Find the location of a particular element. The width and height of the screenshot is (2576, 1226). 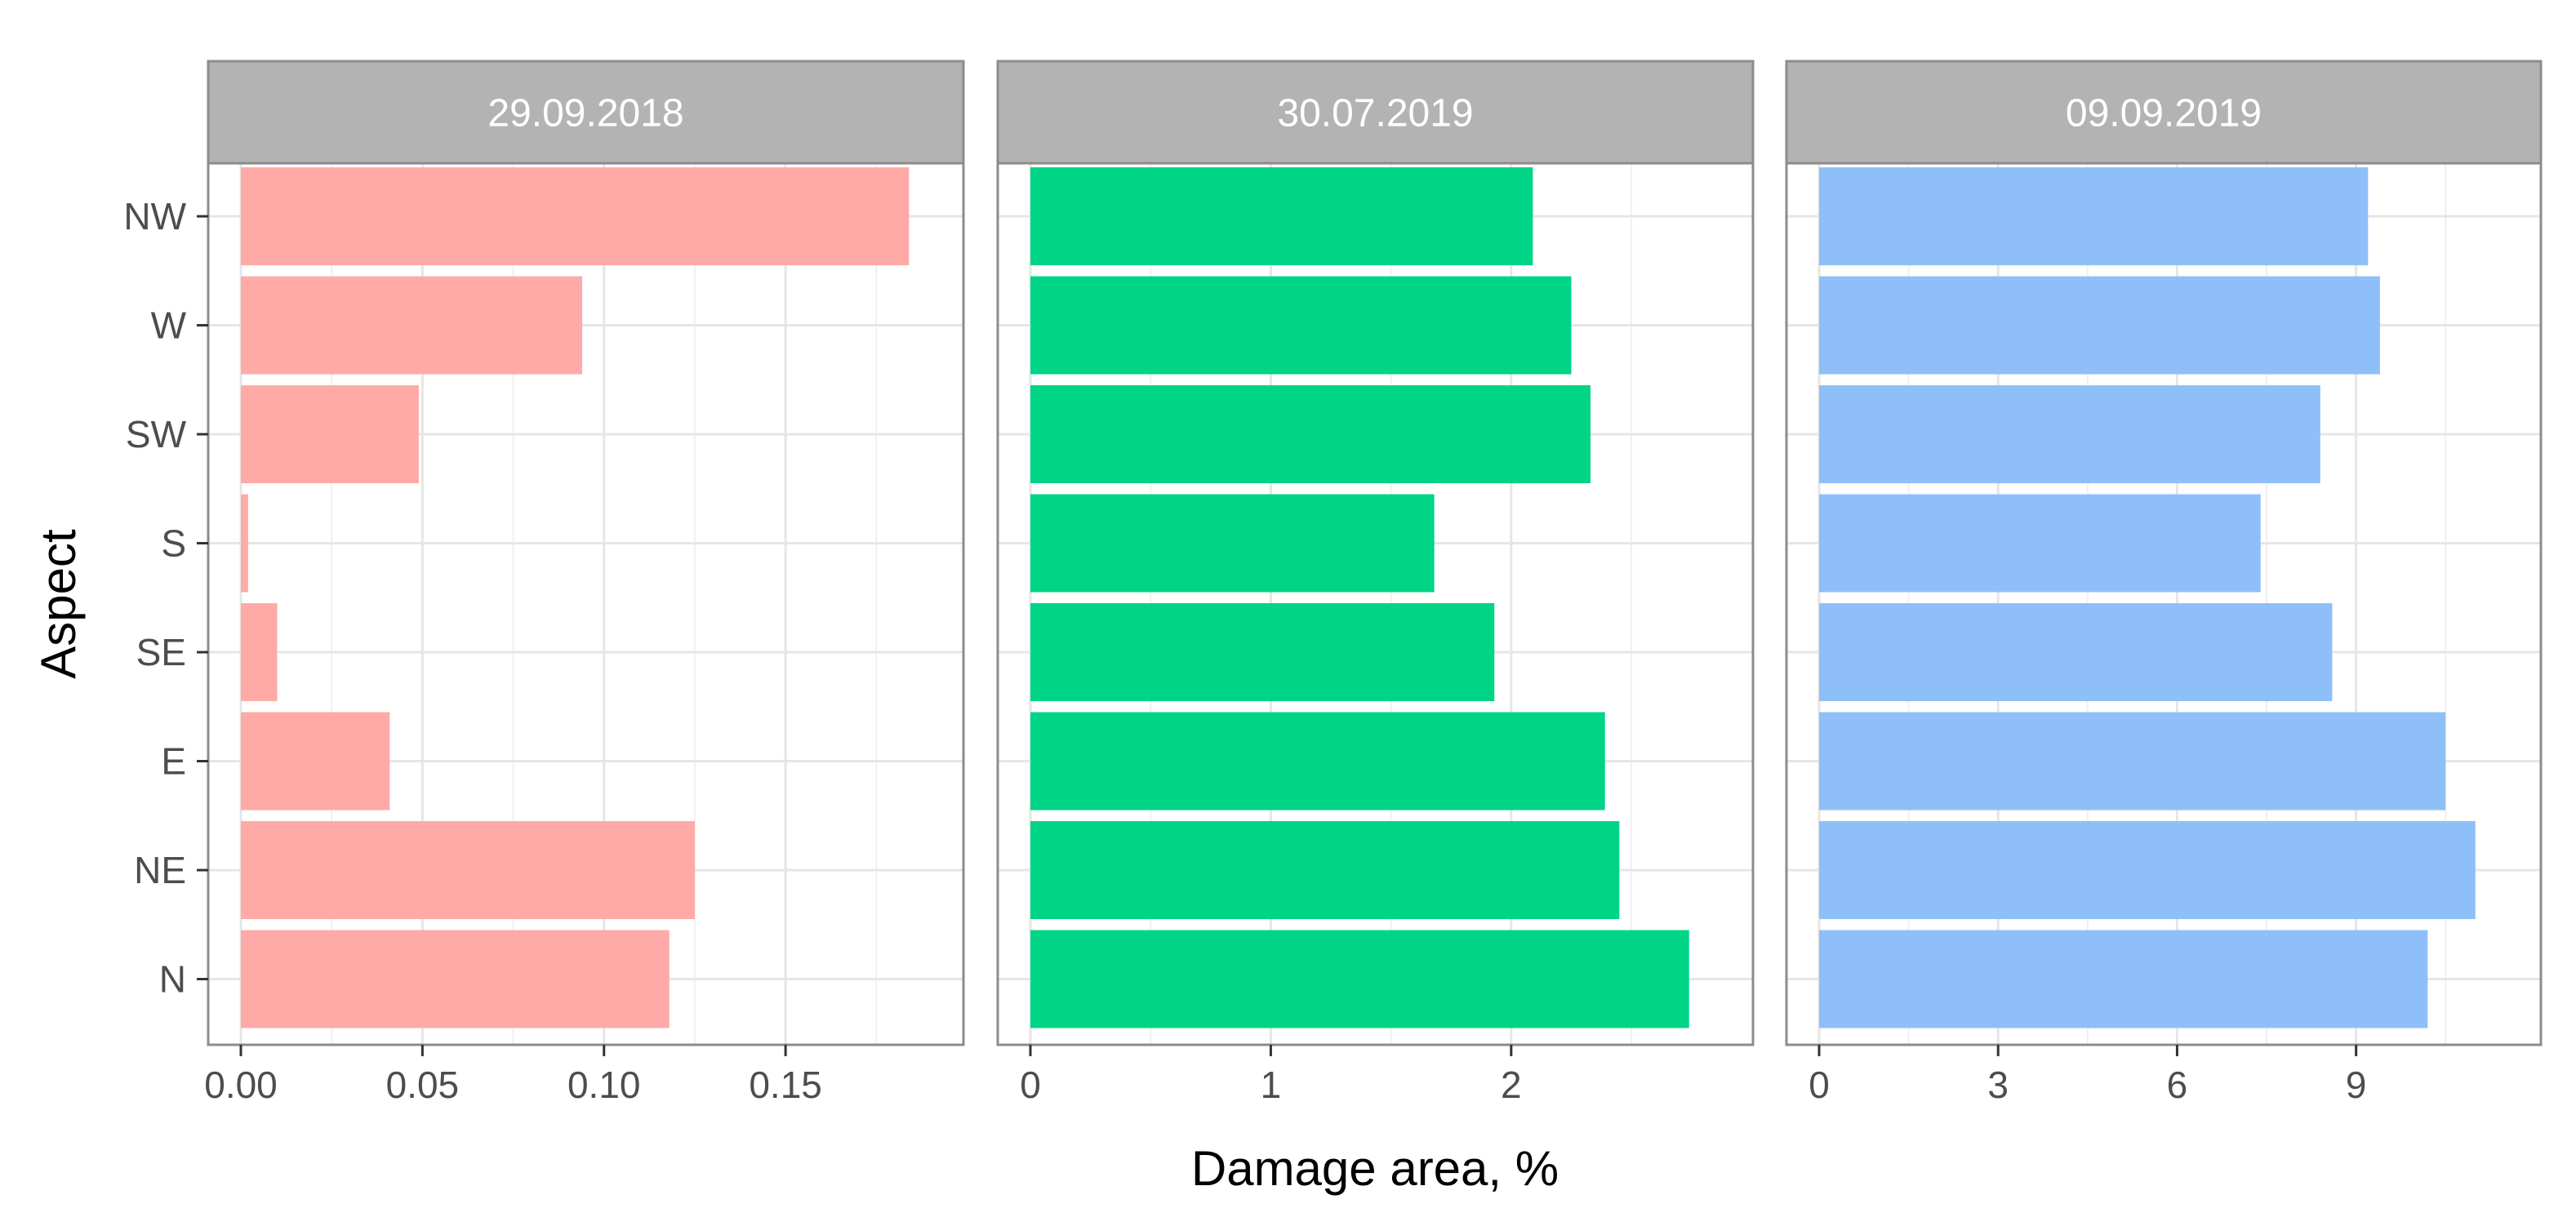

facet-title: 29.09.2018 is located at coordinates (585, 113).